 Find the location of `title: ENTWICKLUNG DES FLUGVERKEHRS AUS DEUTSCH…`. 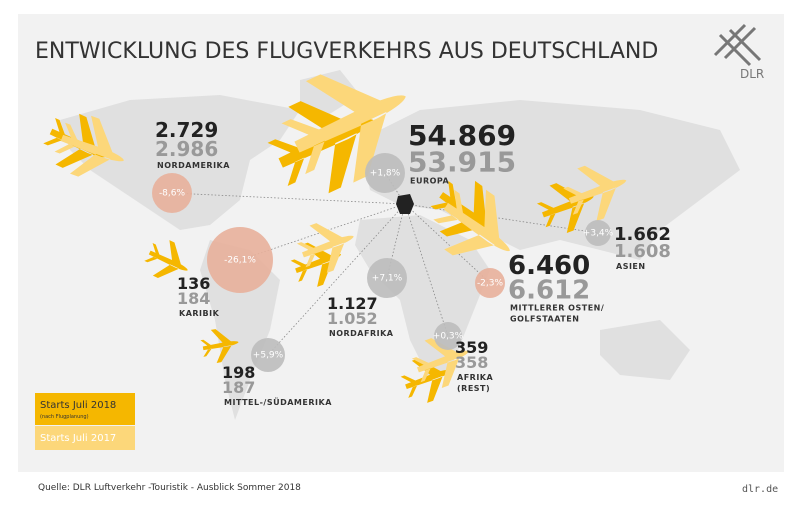

title: ENTWICKLUNG DES FLUGVERKEHRS AUS DEUTSCH… is located at coordinates (346, 51).